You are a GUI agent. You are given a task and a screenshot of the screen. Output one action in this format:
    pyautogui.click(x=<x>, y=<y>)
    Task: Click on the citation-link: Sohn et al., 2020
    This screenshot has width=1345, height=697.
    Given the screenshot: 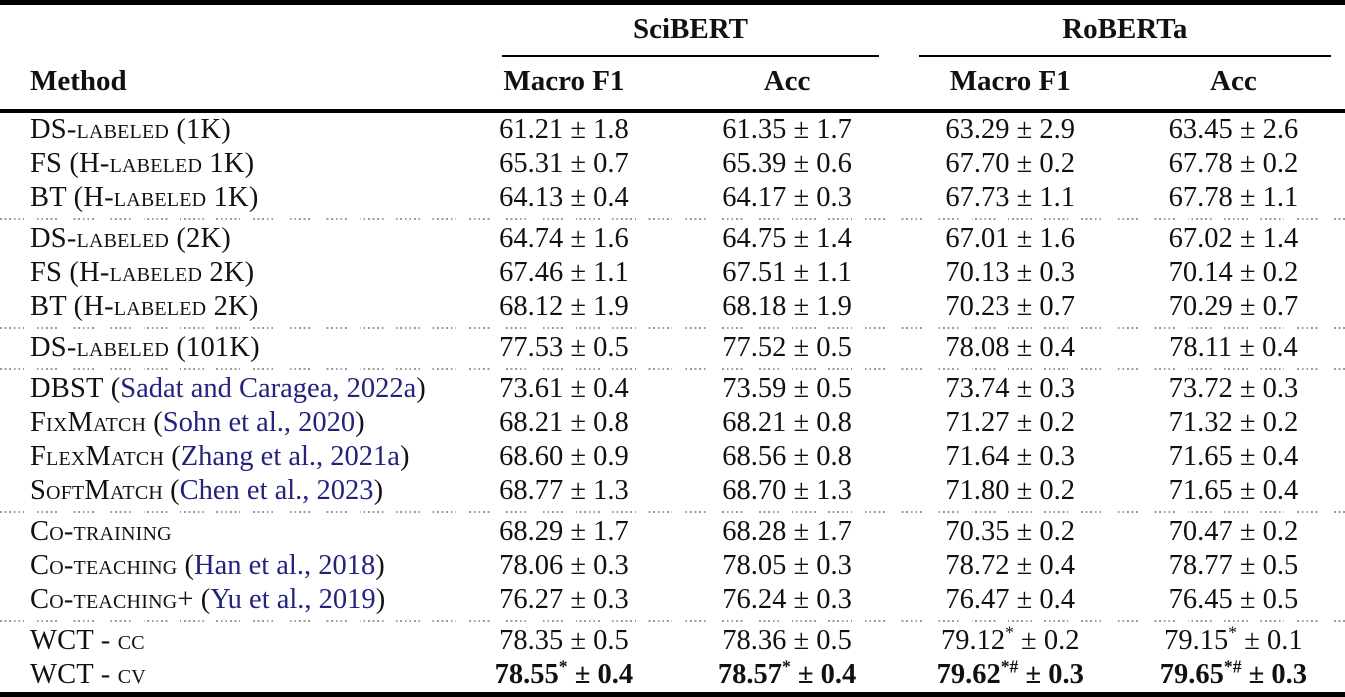 What is the action you would take?
    pyautogui.click(x=259, y=422)
    